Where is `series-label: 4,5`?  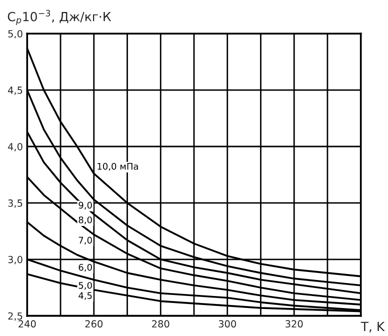
series-label: 4,5 is located at coordinates (85, 296).